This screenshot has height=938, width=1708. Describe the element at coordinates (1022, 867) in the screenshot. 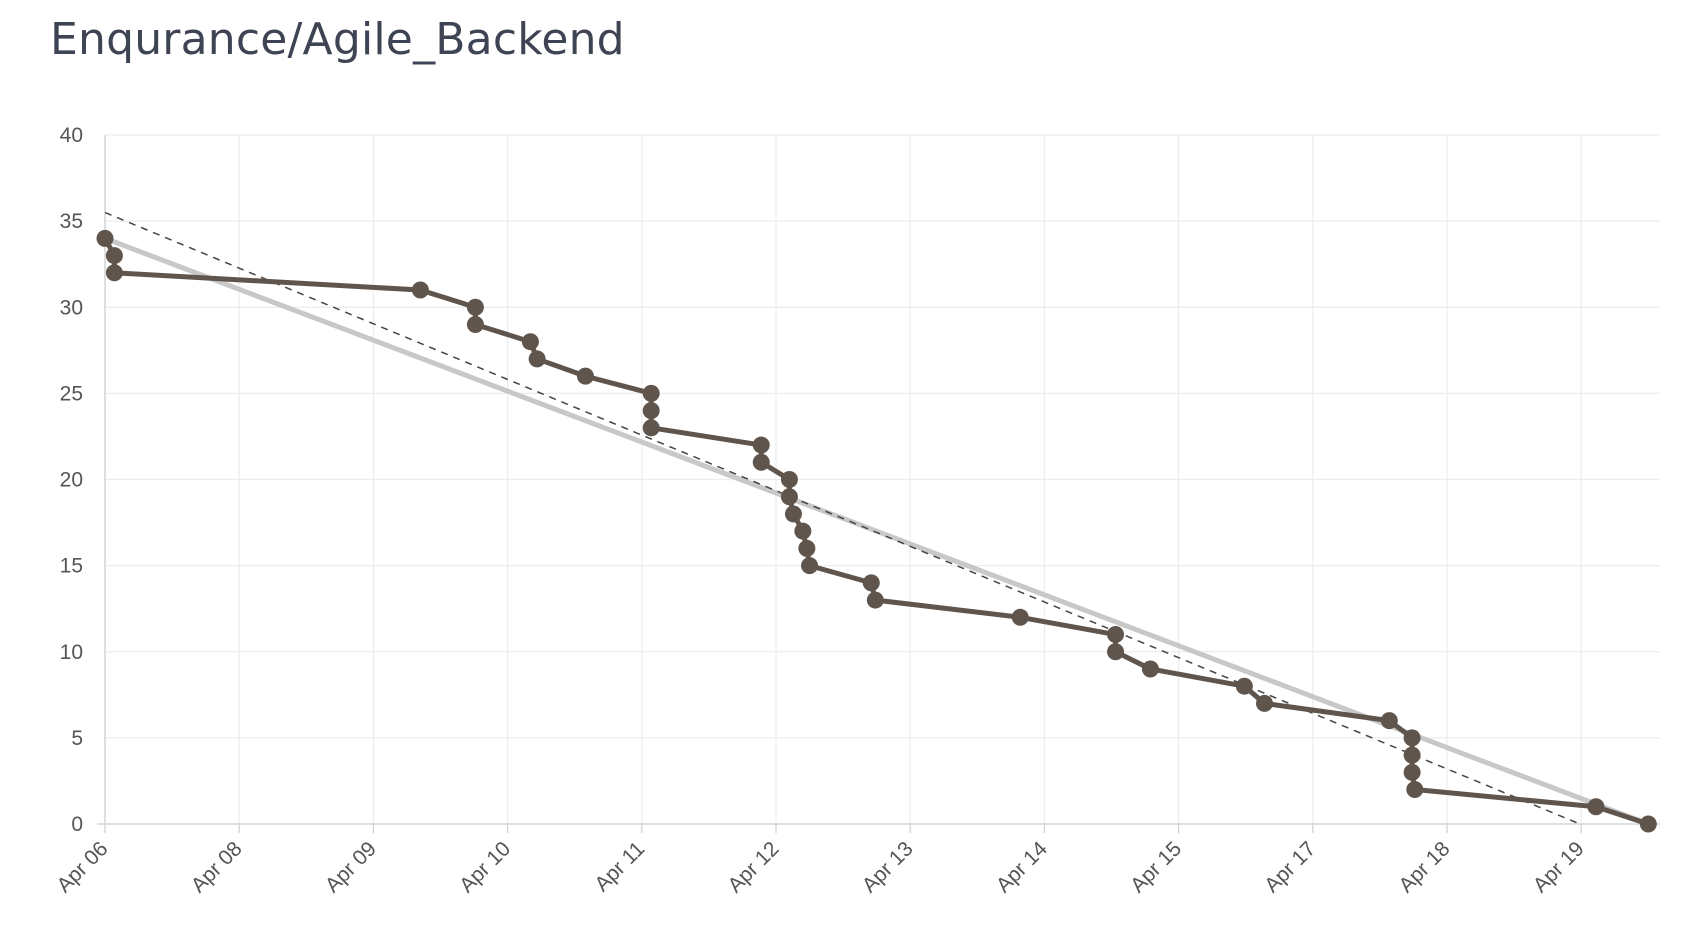

I see `x-tick-label: Apr 14` at that location.